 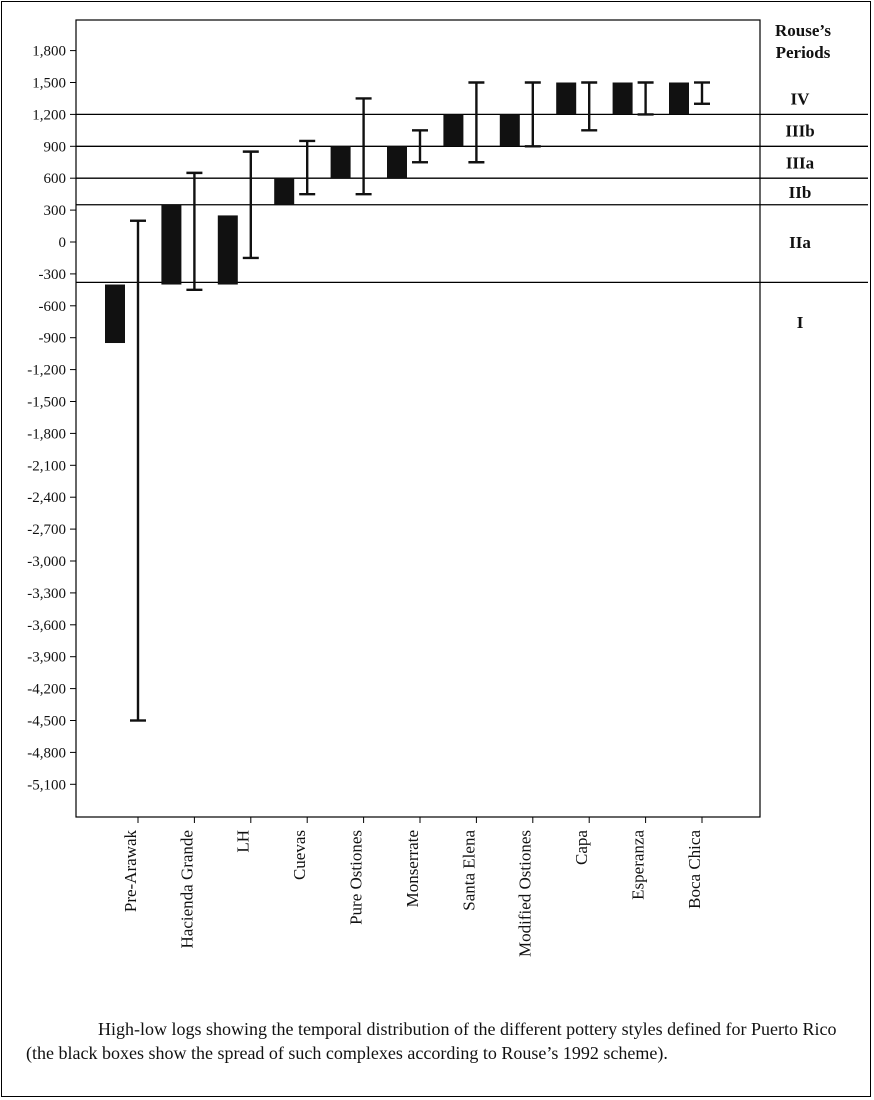 I want to click on period-label: IV, so click(x=801, y=98).